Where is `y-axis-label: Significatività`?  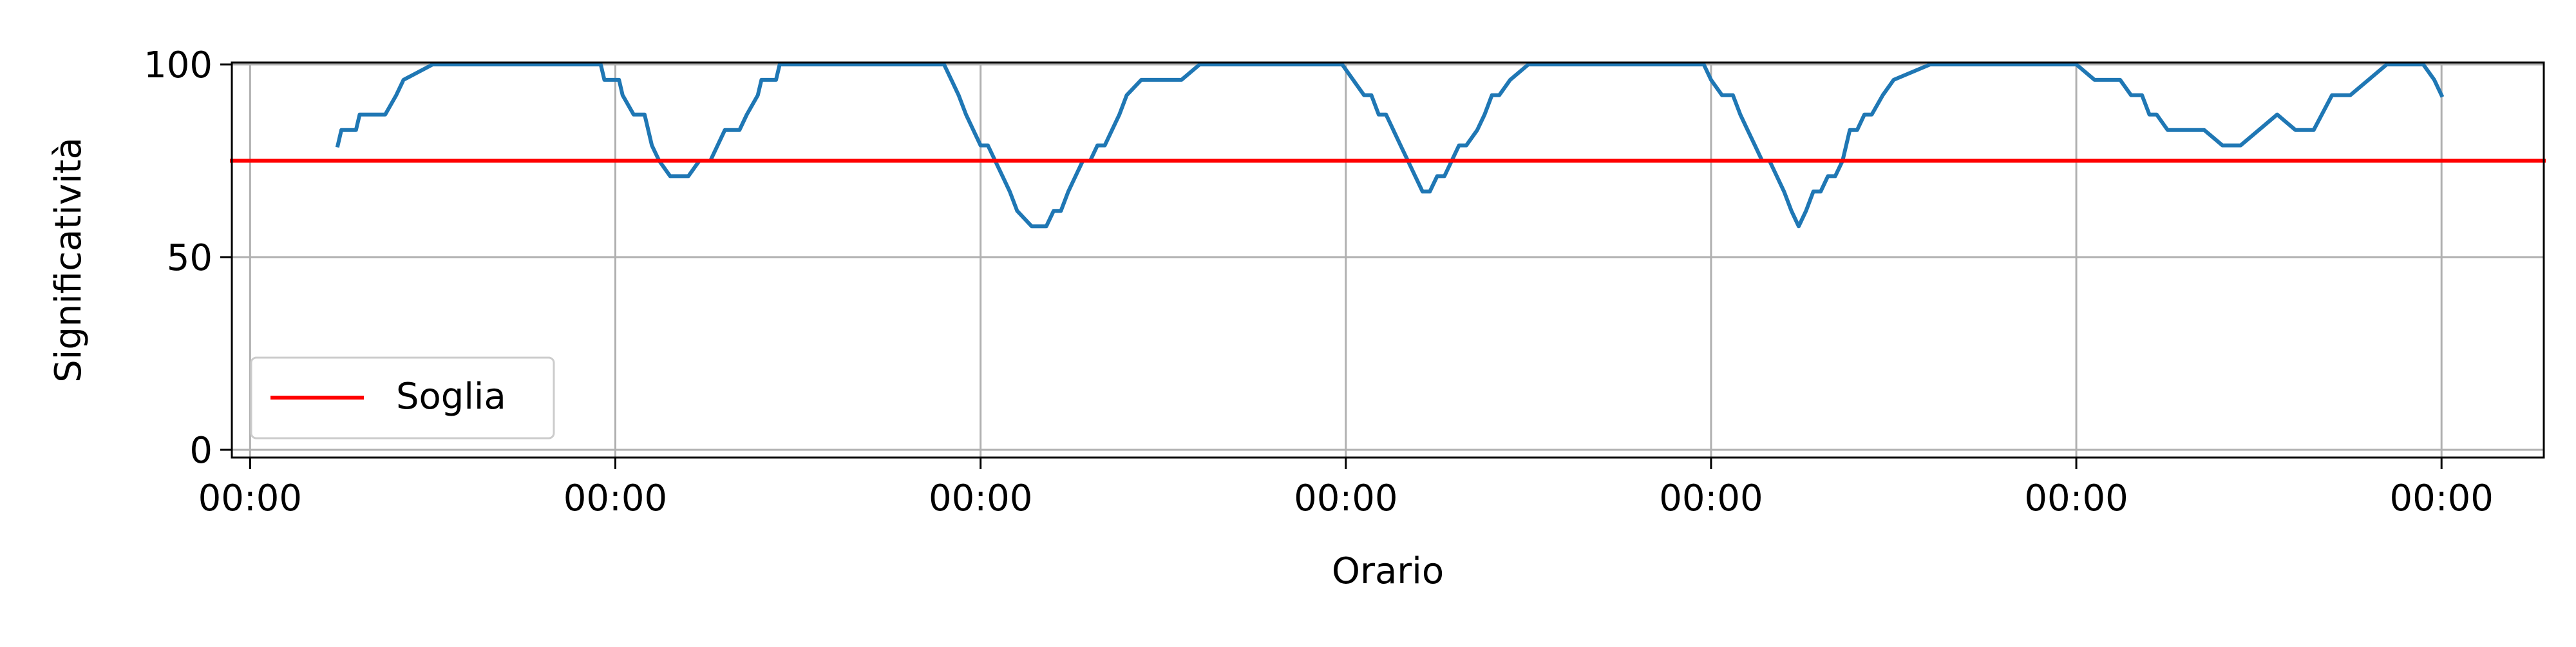
y-axis-label: Significatività is located at coordinates (69, 260).